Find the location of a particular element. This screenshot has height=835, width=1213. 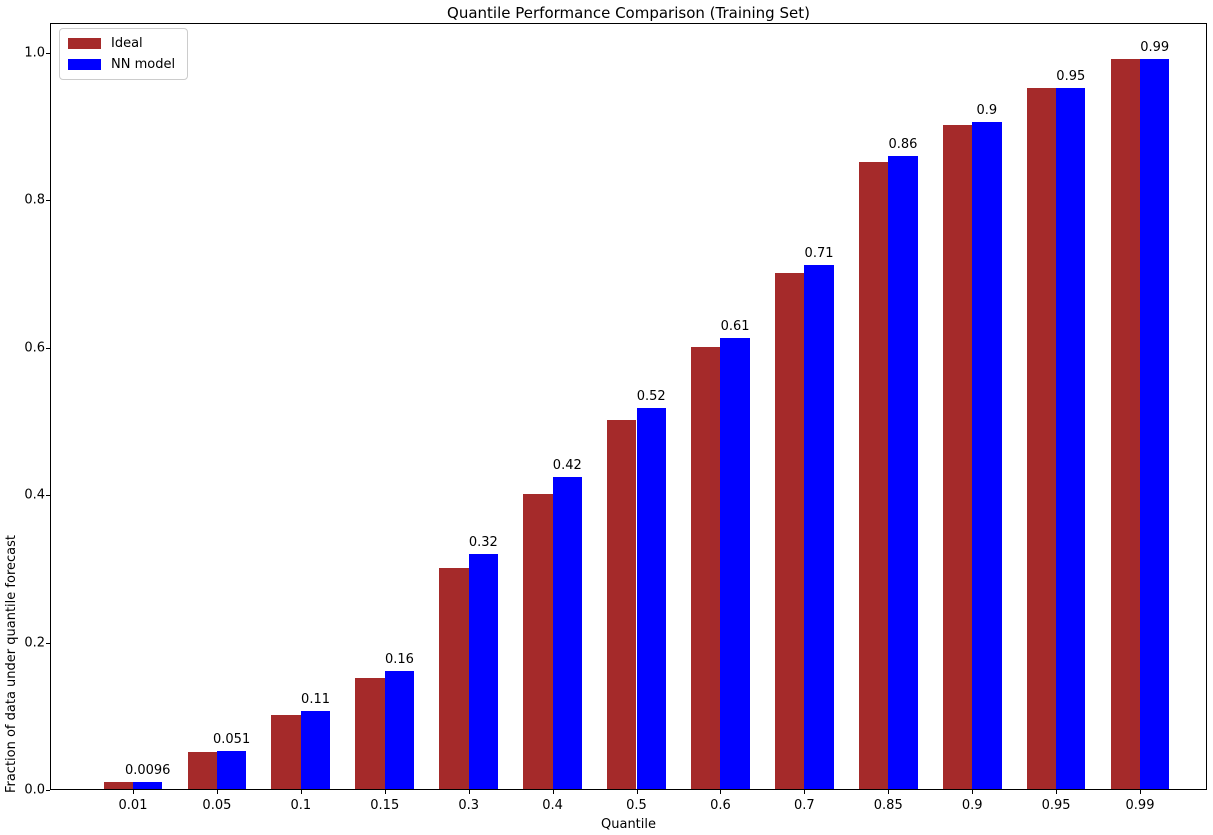

y-tick-label: 0.8 is located at coordinates (34, 200).